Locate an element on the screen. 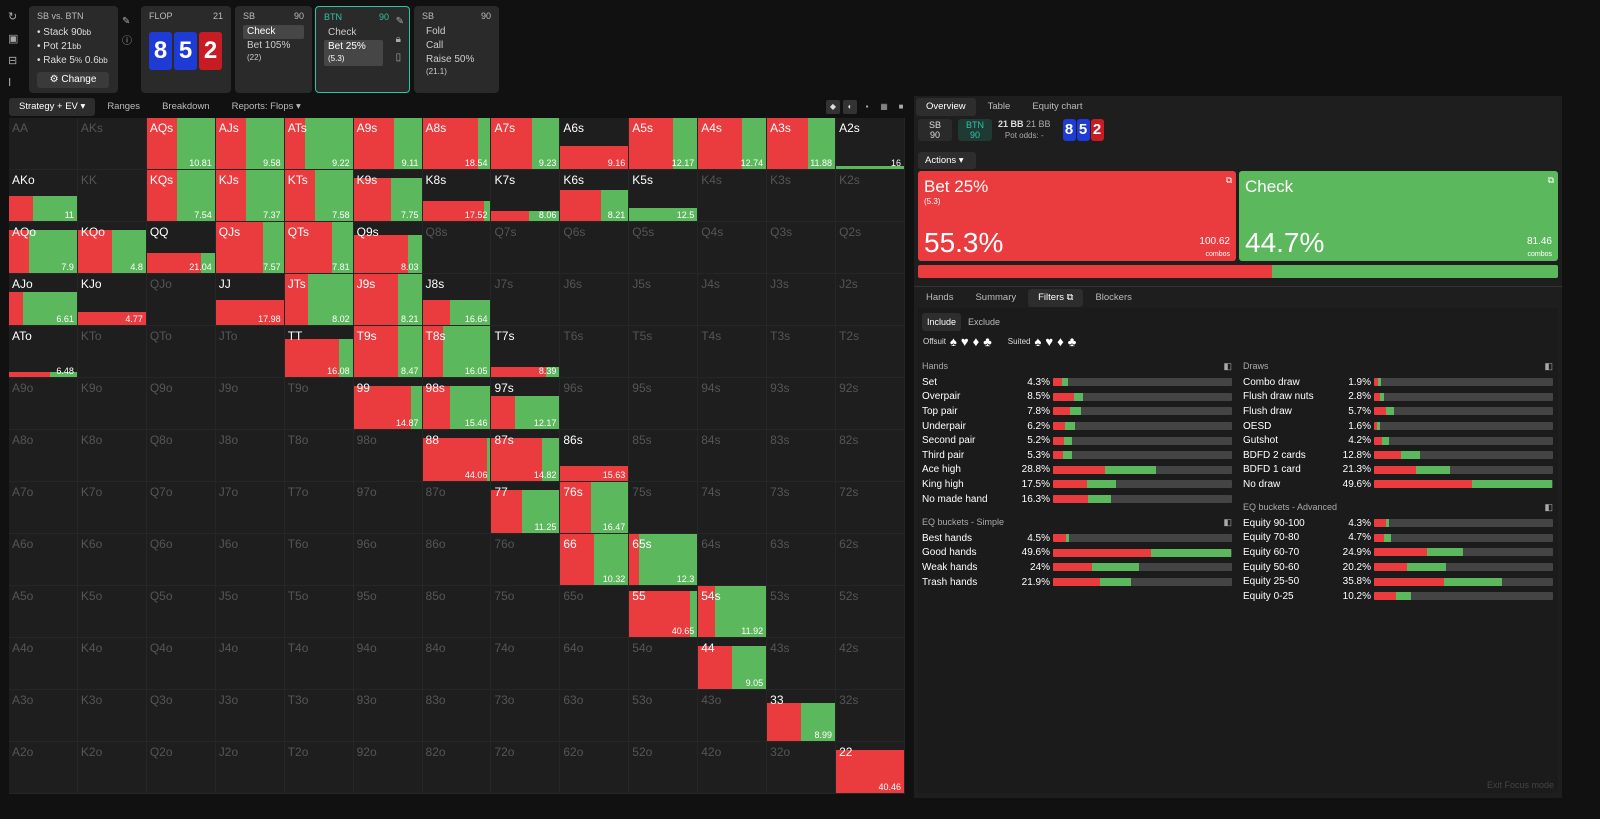 The height and width of the screenshot is (819, 1600). hand-cell: AQs 10.81 is located at coordinates (181, 144).